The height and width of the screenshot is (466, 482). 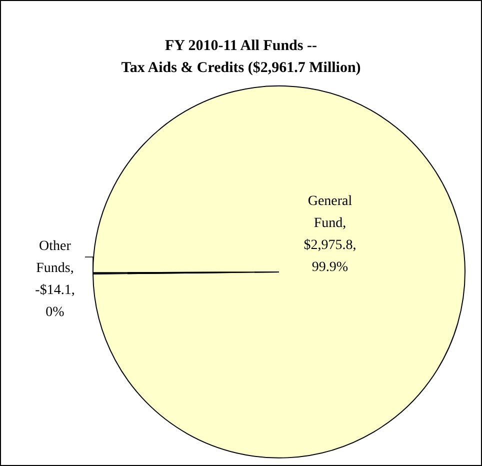 What do you see at coordinates (330, 234) in the screenshot?
I see `slice-label: General Fund, $2,975.8, 99.9%` at bounding box center [330, 234].